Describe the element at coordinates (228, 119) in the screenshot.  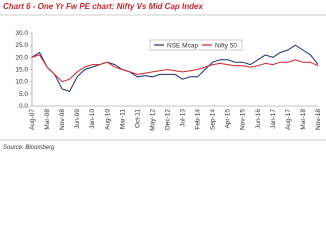
I see `x-tick-label: Apr-15` at that location.